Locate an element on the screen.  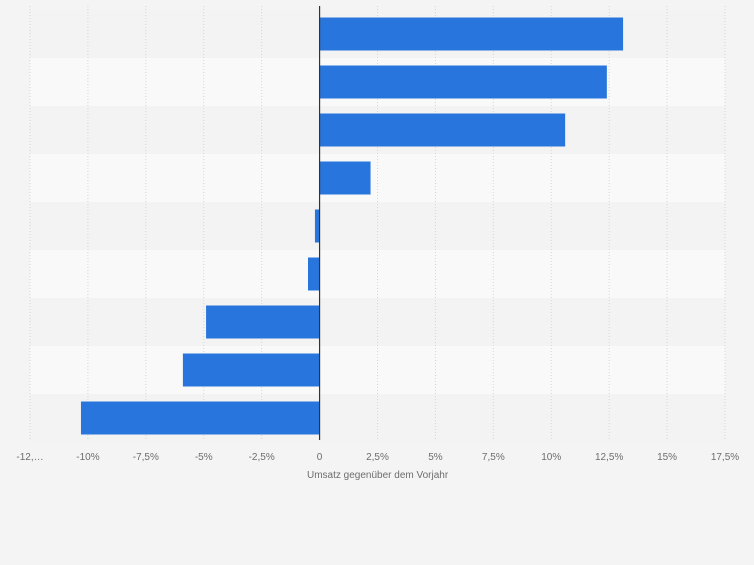
x-tick-label: 12,5% is located at coordinates (609, 457).